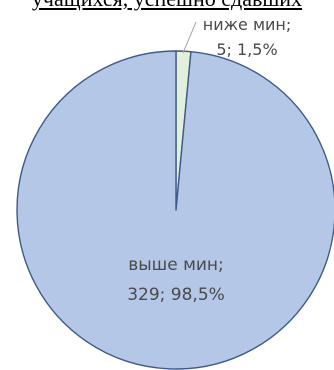 Image resolution: width=334 pixels, height=370 pixels. Describe the element at coordinates (189, 37) in the screenshot. I see `leader-line` at that location.